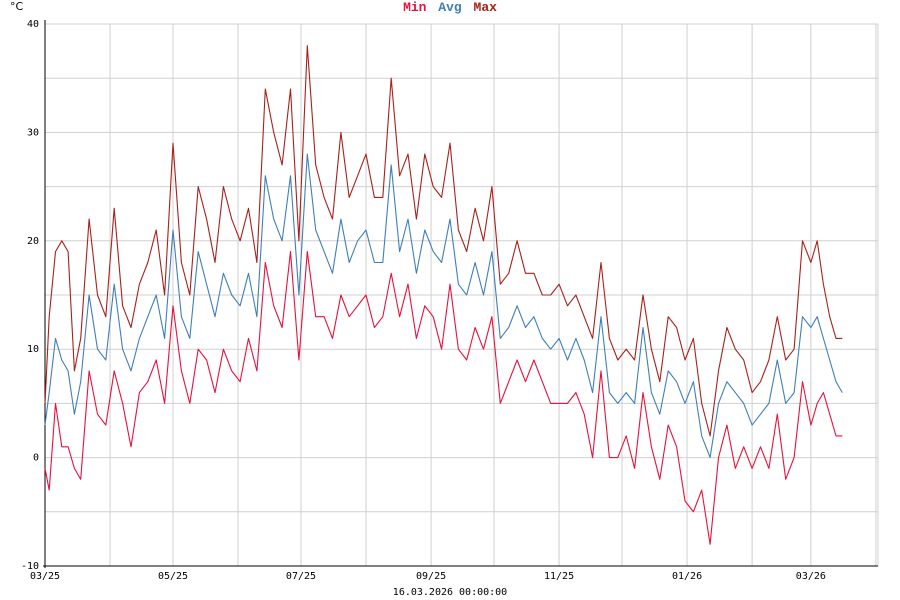  What do you see at coordinates (301, 576) in the screenshot?
I see `x-tick-label: 07/25` at bounding box center [301, 576].